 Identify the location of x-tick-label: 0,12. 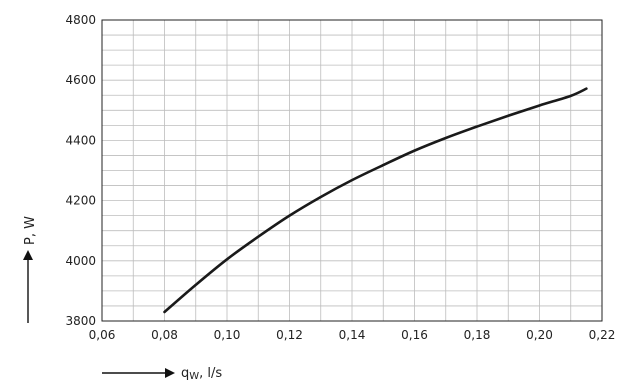
(289, 335).